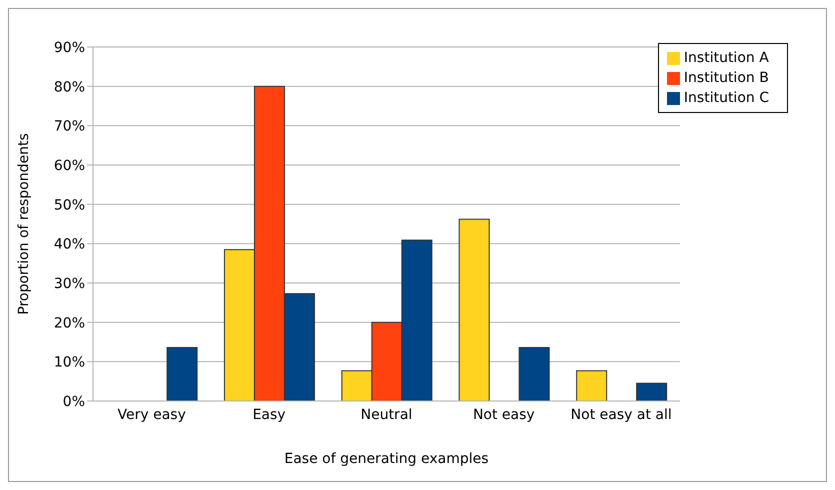 This screenshot has width=835, height=490. What do you see at coordinates (726, 58) in the screenshot?
I see `legend-label: Institution A` at bounding box center [726, 58].